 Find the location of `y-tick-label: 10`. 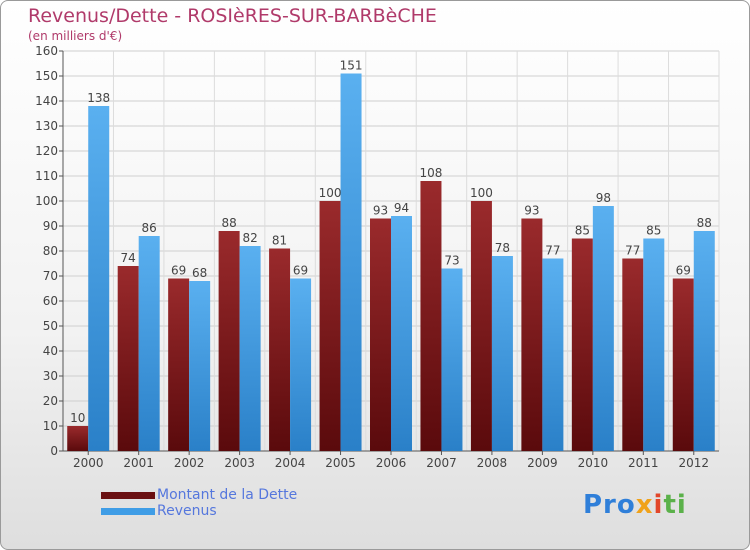

y-tick-label: 10 is located at coordinates (50, 426).